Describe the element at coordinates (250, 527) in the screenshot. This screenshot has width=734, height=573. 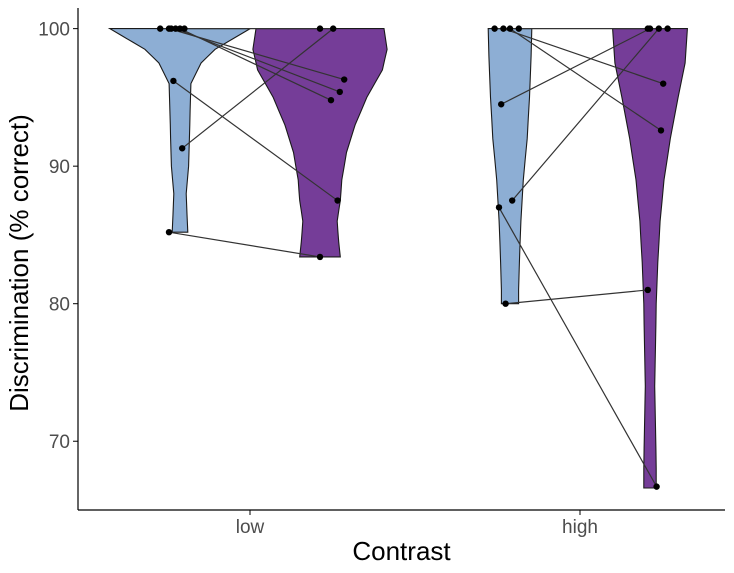
I see `x-tick-label-low: low` at that location.